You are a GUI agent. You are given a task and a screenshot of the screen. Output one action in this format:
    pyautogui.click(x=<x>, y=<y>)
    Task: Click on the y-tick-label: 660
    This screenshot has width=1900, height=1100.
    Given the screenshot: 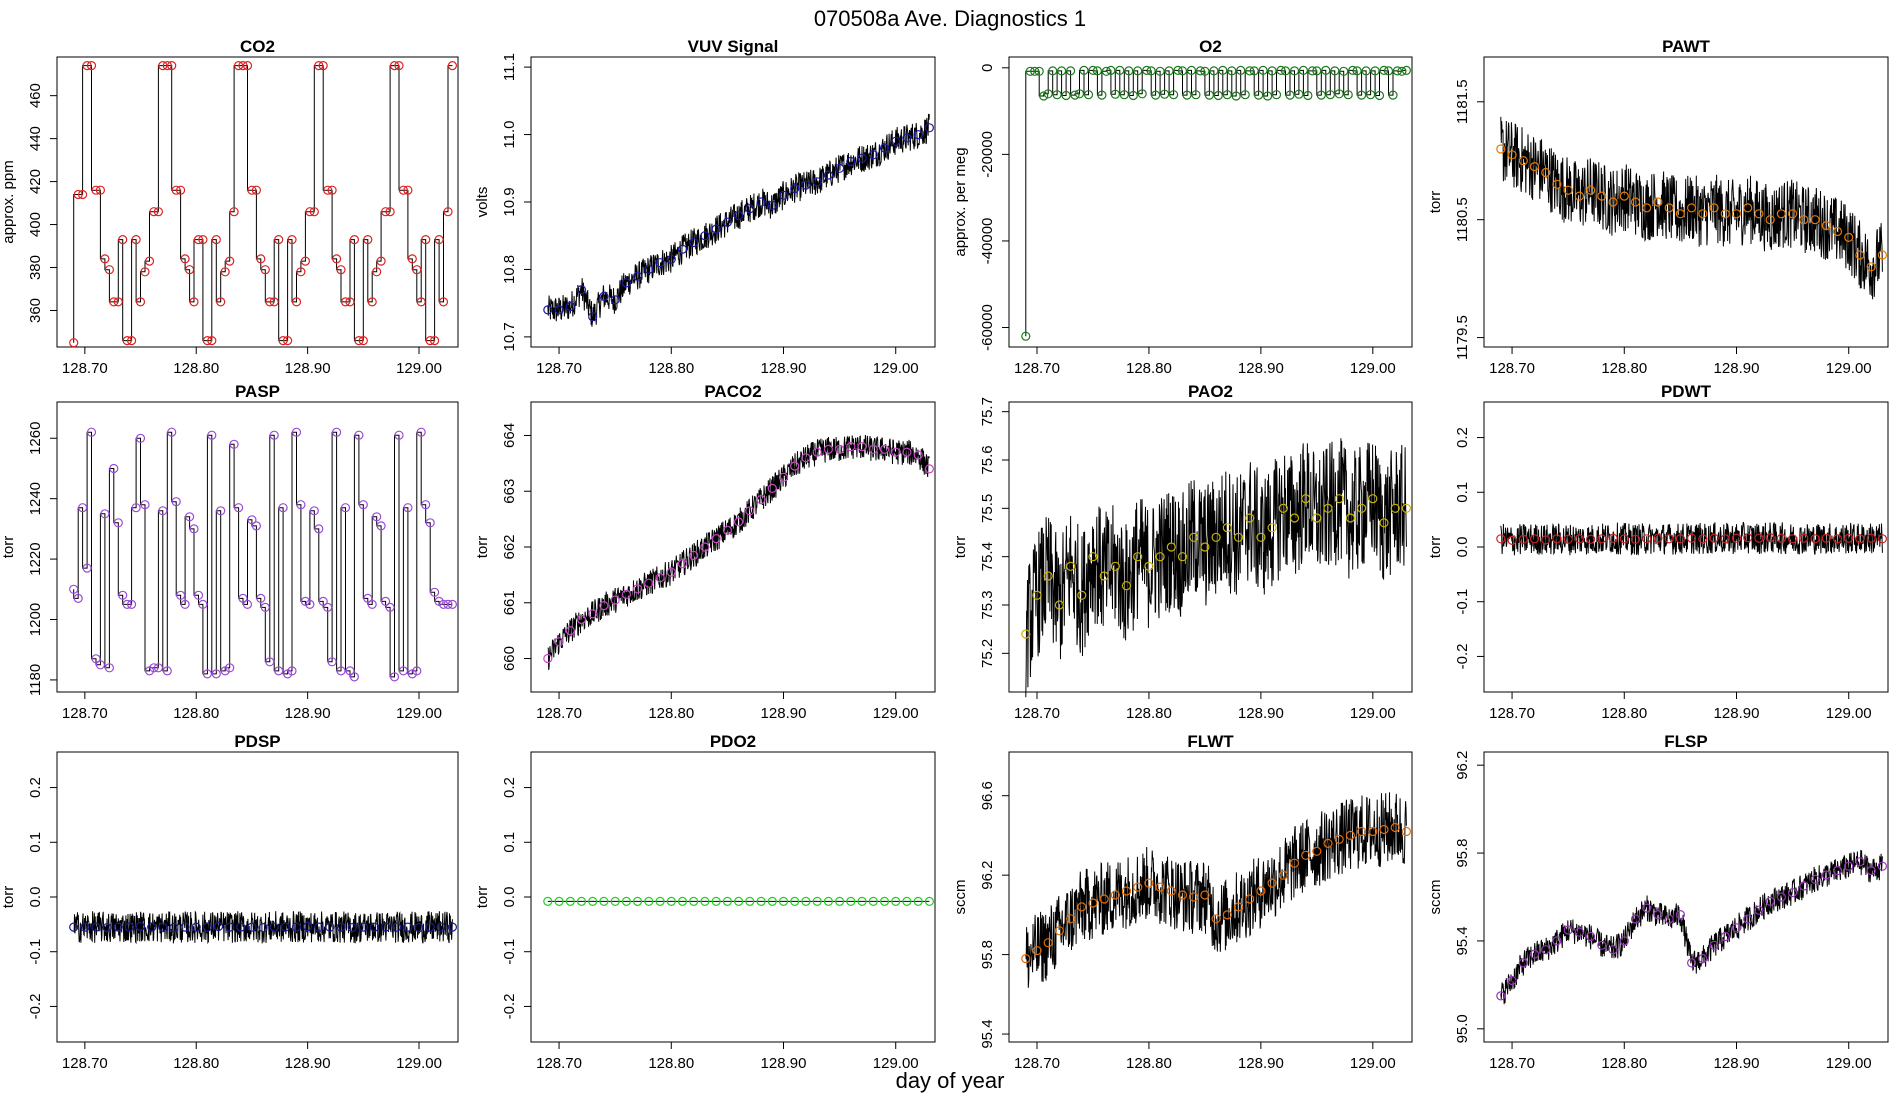 What is the action you would take?
    pyautogui.click(x=509, y=658)
    